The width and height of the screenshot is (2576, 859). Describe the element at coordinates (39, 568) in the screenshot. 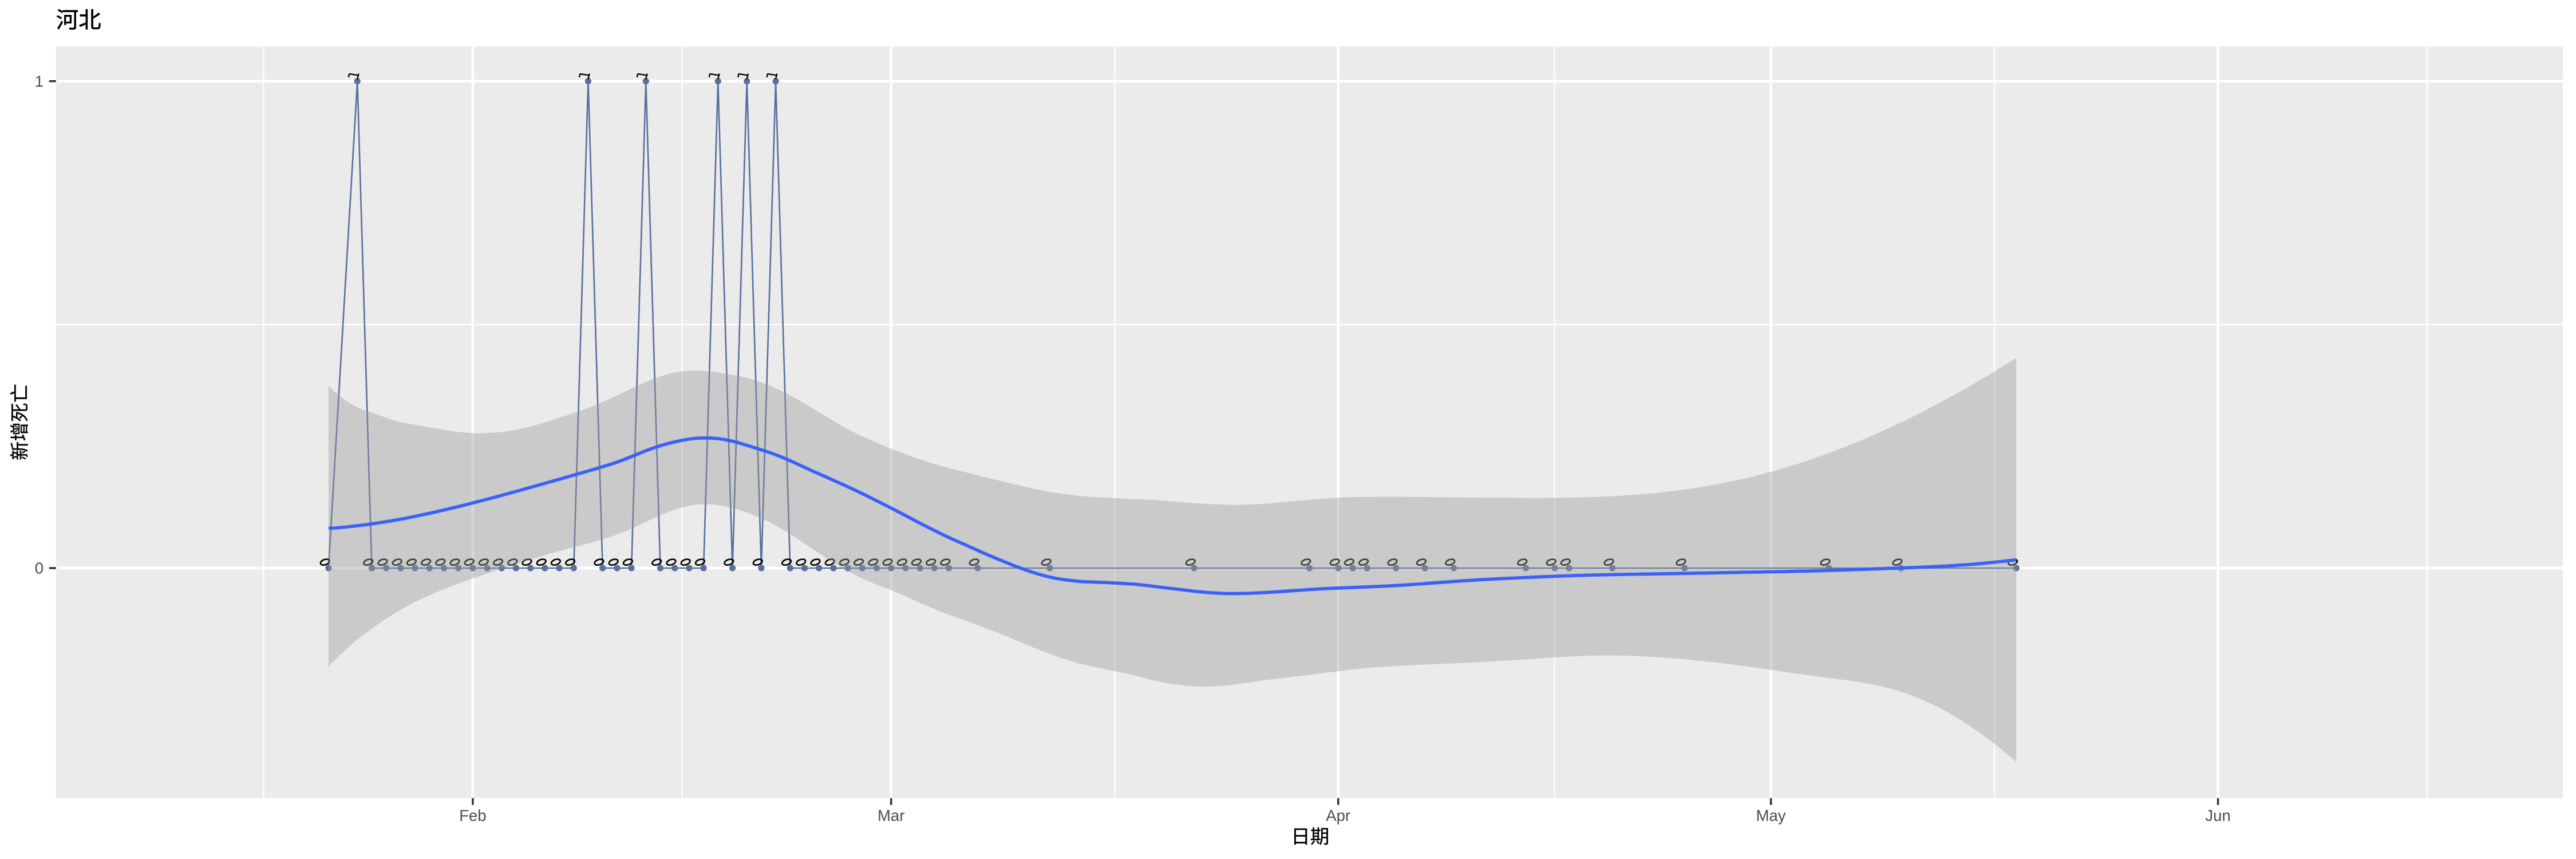

I see `svg-text: 0` at that location.